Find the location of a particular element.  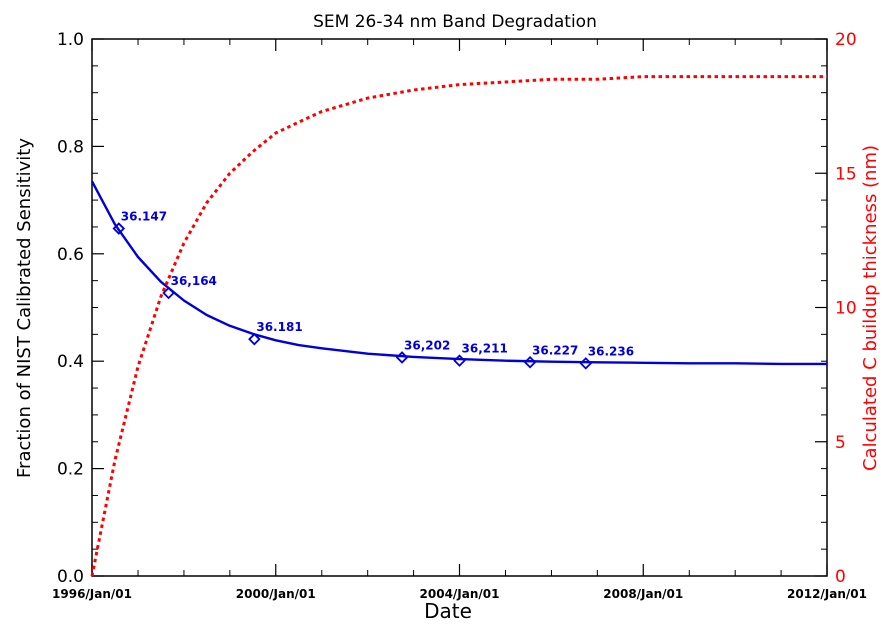

x-tick-label: 2012/Jan/01 is located at coordinates (827, 594).